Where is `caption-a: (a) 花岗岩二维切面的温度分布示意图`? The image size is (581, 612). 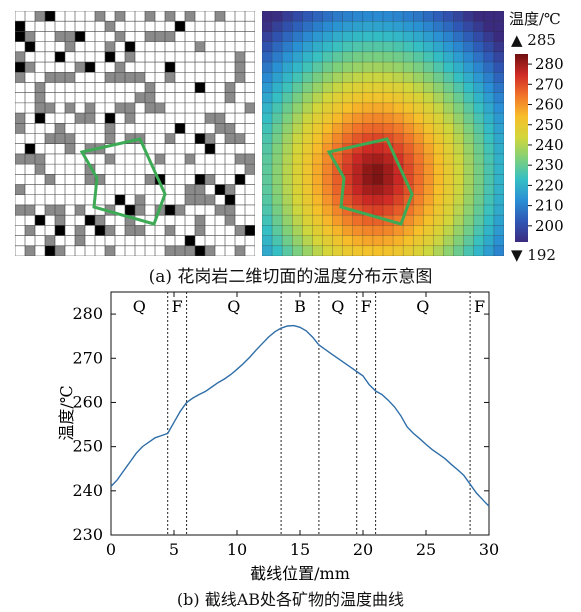
caption-a: (a) 花岗岩二维切面的温度分布示意图 is located at coordinates (290, 277).